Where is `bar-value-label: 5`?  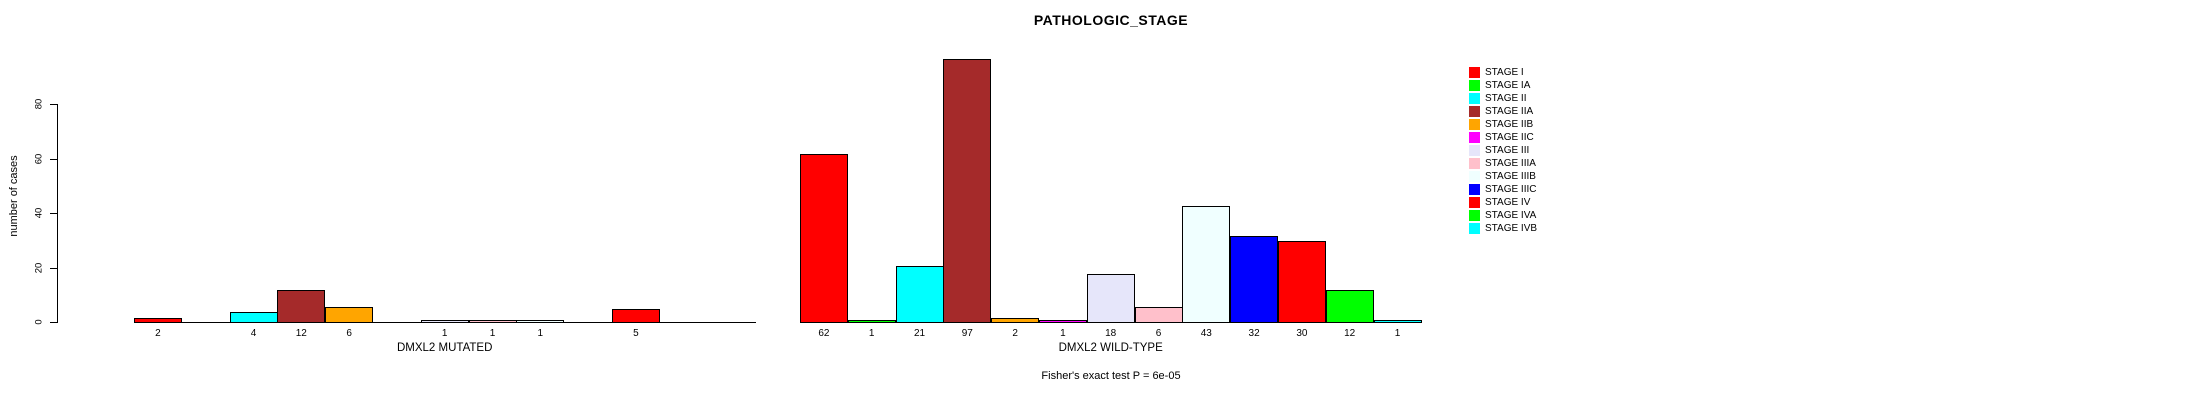
bar-value-label: 5 is located at coordinates (636, 333).